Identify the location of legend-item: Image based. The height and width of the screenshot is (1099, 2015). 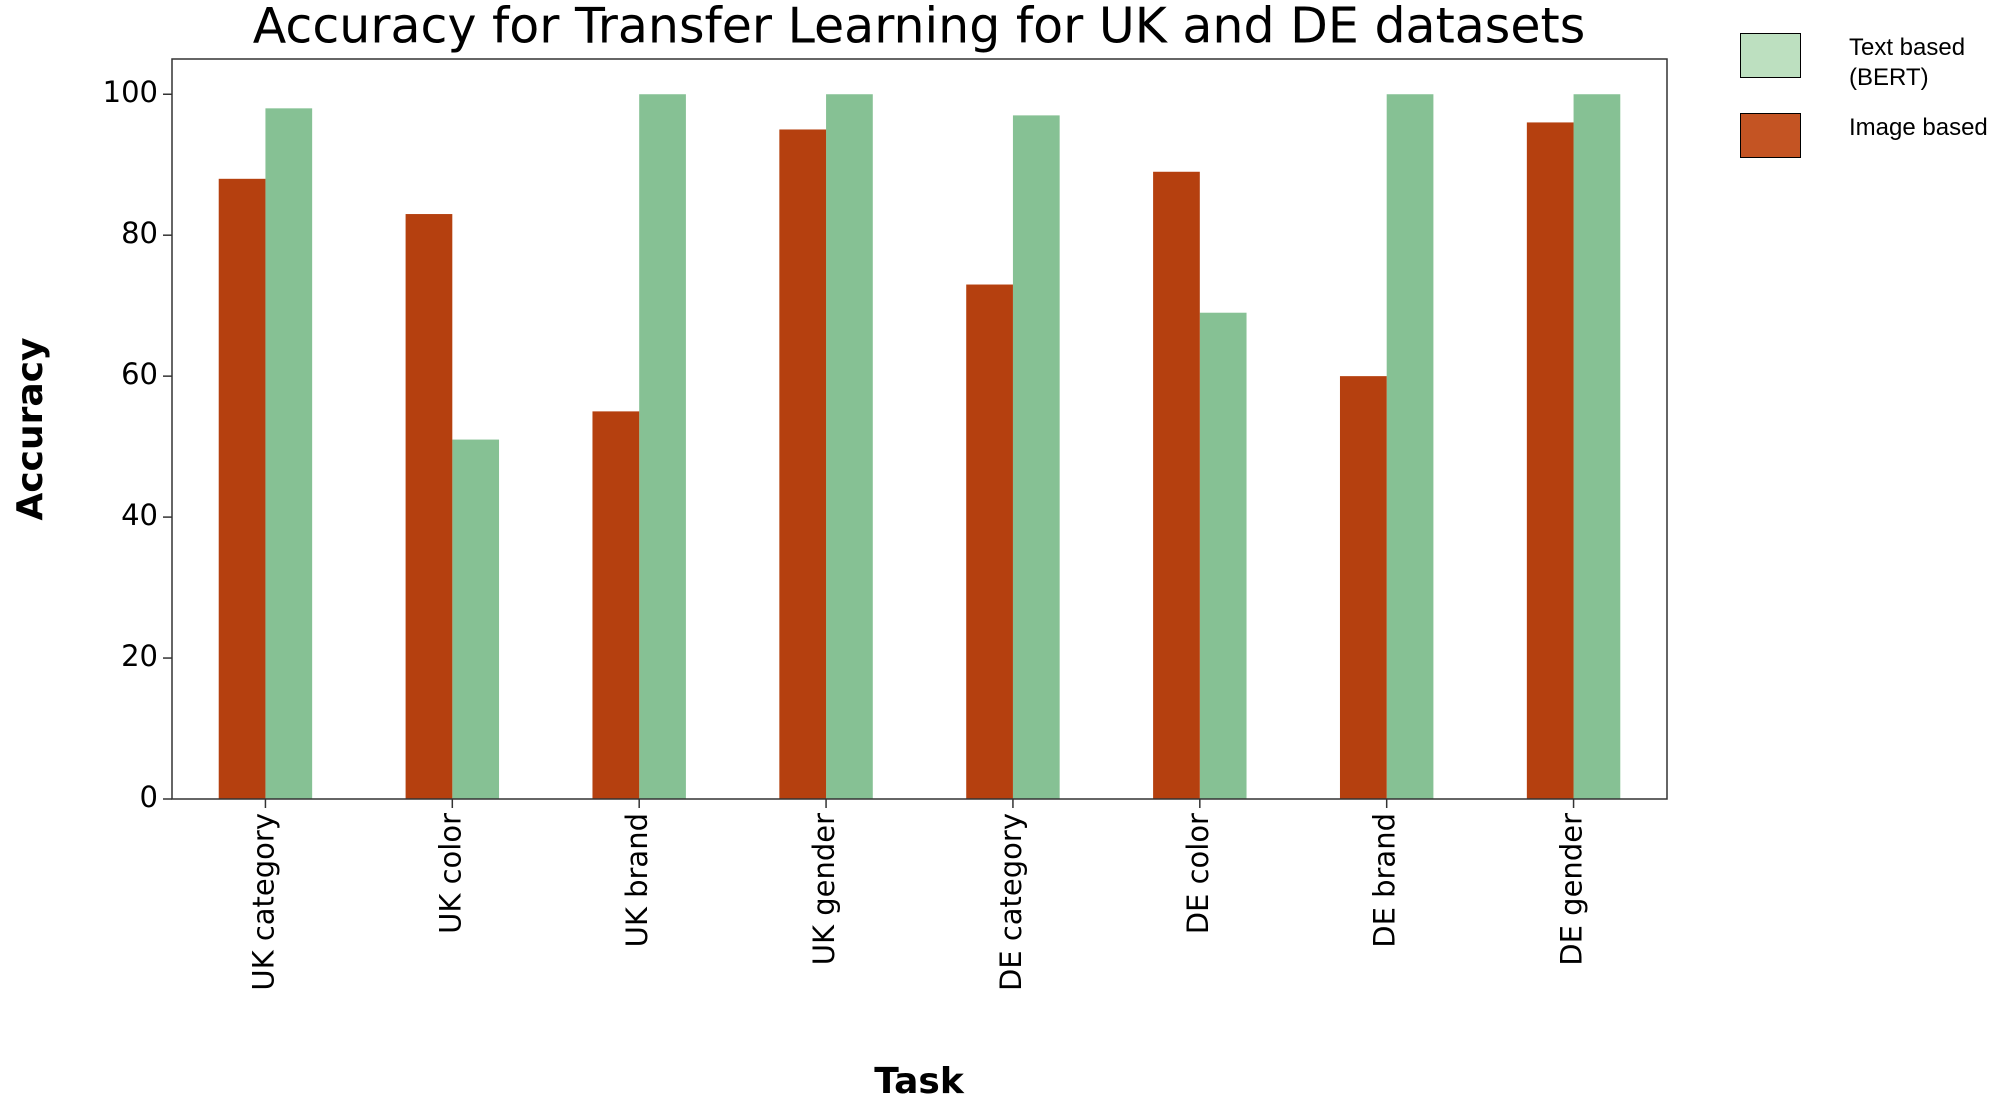
(1869, 135).